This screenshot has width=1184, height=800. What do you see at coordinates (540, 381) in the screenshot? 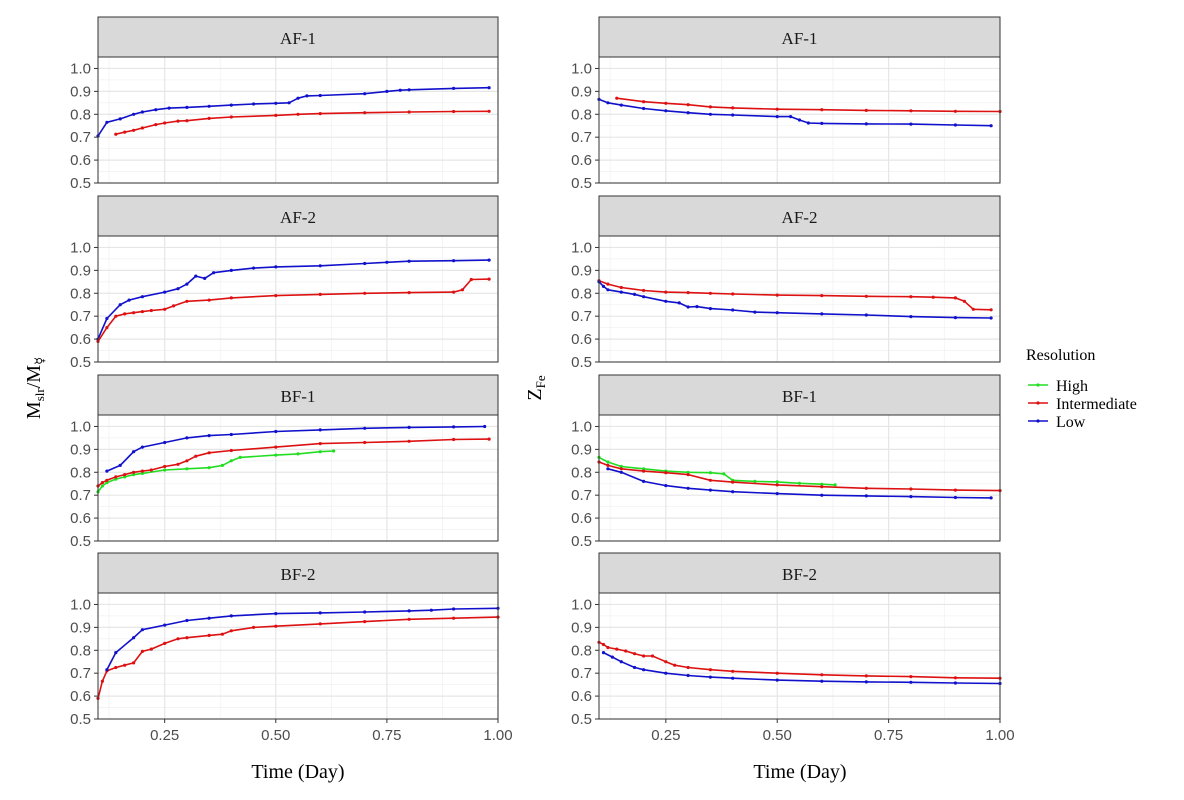
I see `y-axis-title-right-sub: Fe` at bounding box center [540, 381].